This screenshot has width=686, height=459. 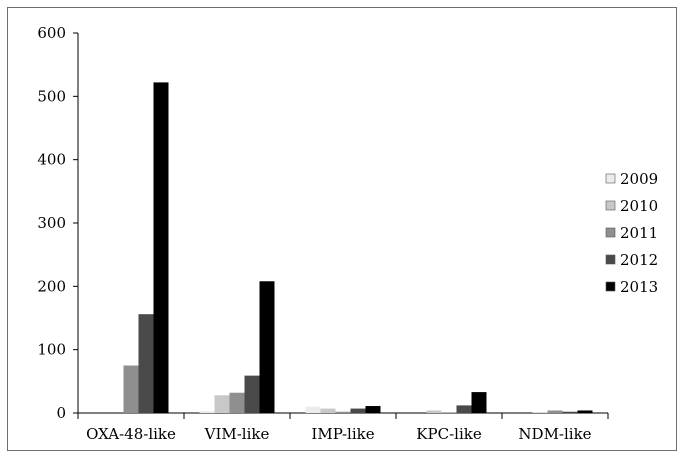 What do you see at coordinates (61, 413) in the screenshot?
I see `y-tick-label: 0` at bounding box center [61, 413].